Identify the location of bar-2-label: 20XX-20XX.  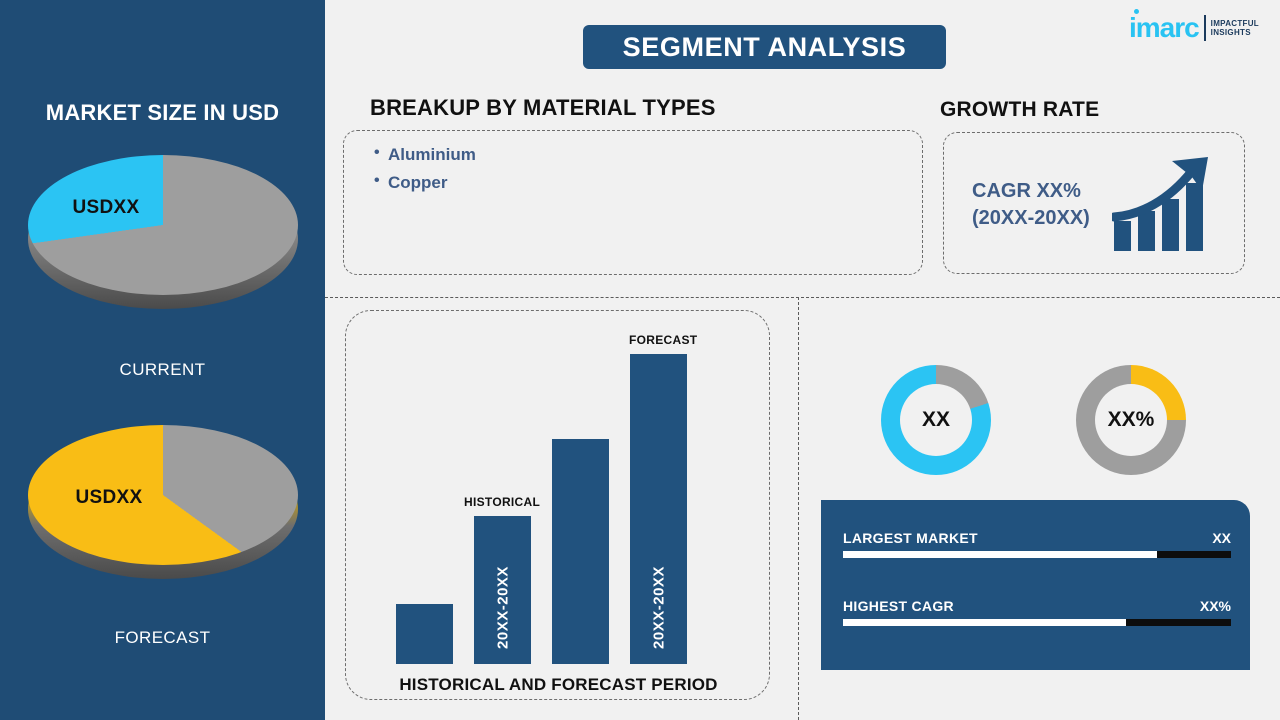
(502, 607).